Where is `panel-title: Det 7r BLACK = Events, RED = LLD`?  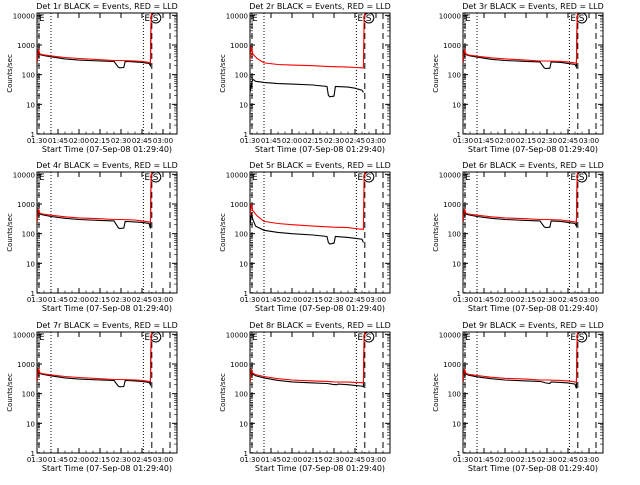
panel-title: Det 7r BLACK = Events, RED = LLD is located at coordinates (107, 325).